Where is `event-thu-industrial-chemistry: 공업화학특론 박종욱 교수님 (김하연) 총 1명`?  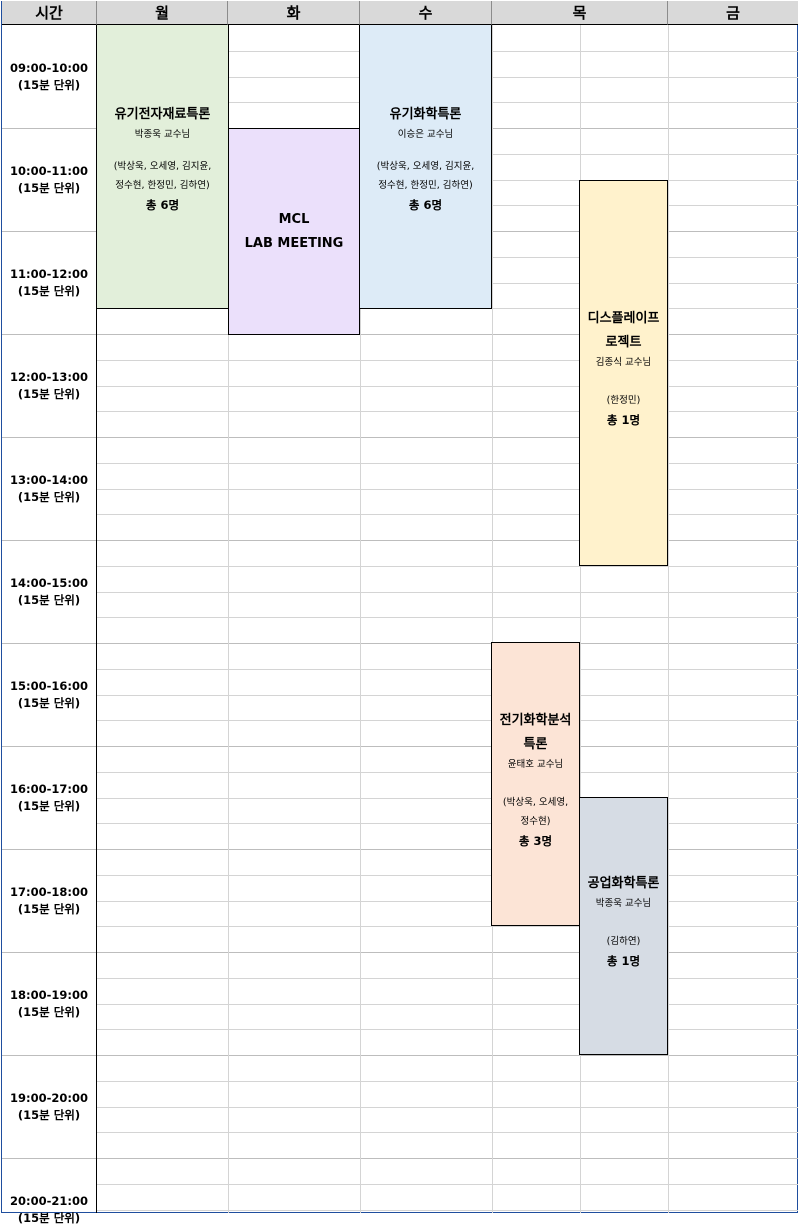 event-thu-industrial-chemistry: 공업화학특론 박종욱 교수님 (김하연) 총 1명 is located at coordinates (623, 926).